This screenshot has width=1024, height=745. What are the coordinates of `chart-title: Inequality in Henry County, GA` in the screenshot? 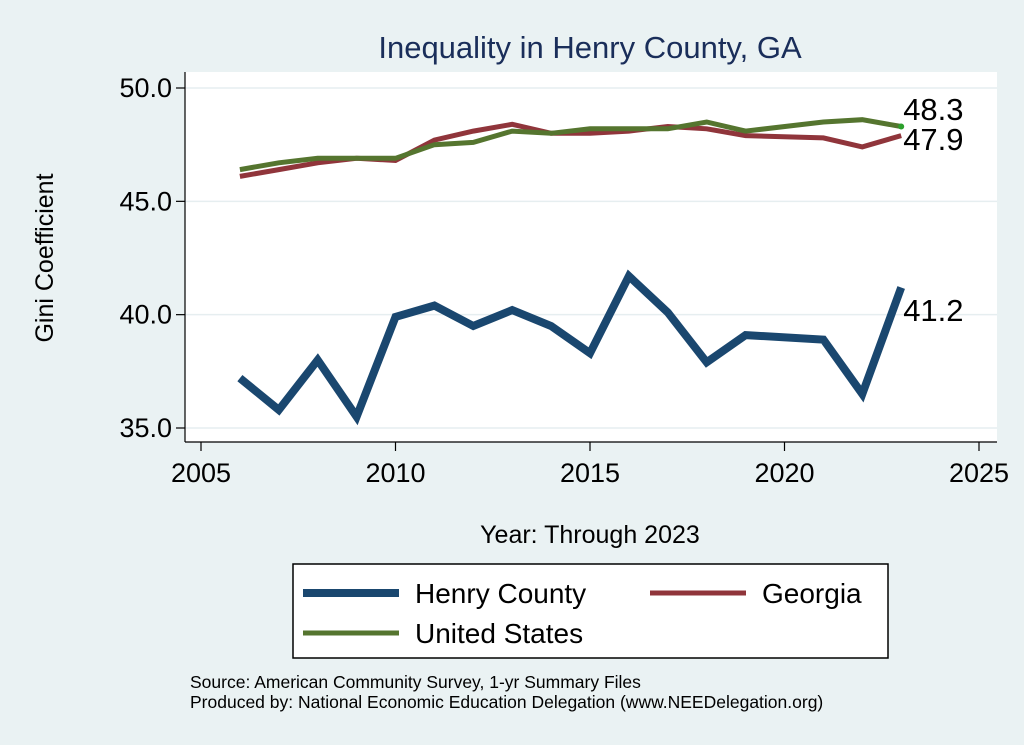 It's located at (590, 47).